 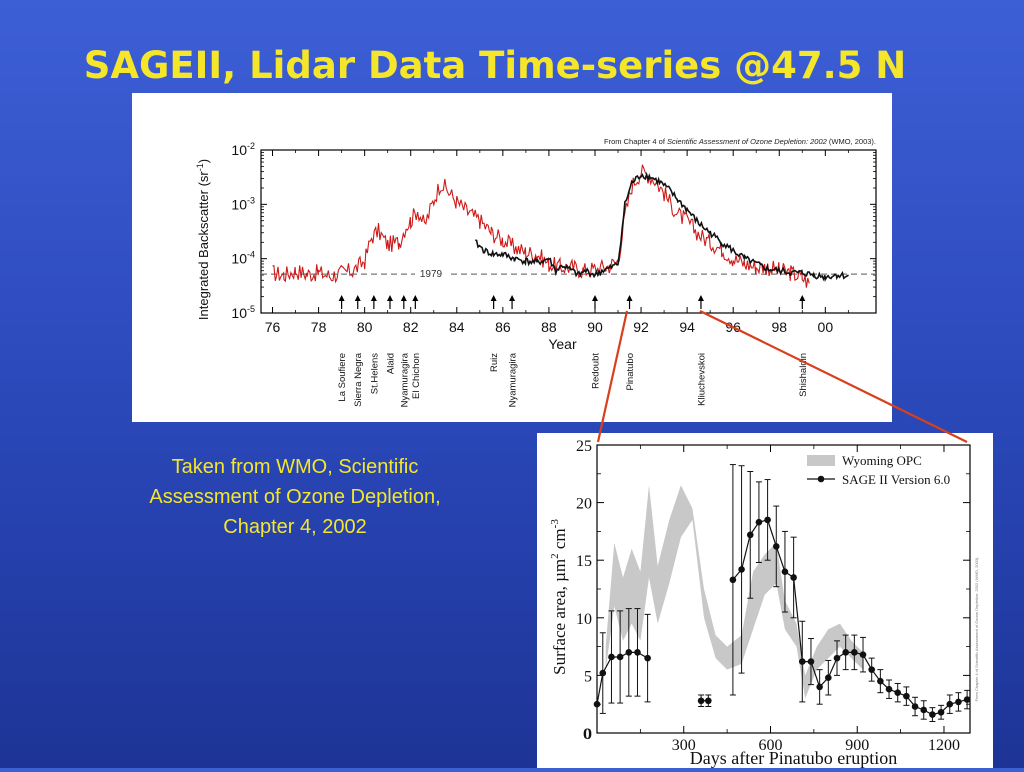 What do you see at coordinates (662, 226) in the screenshot?
I see `series-line-sage` at bounding box center [662, 226].